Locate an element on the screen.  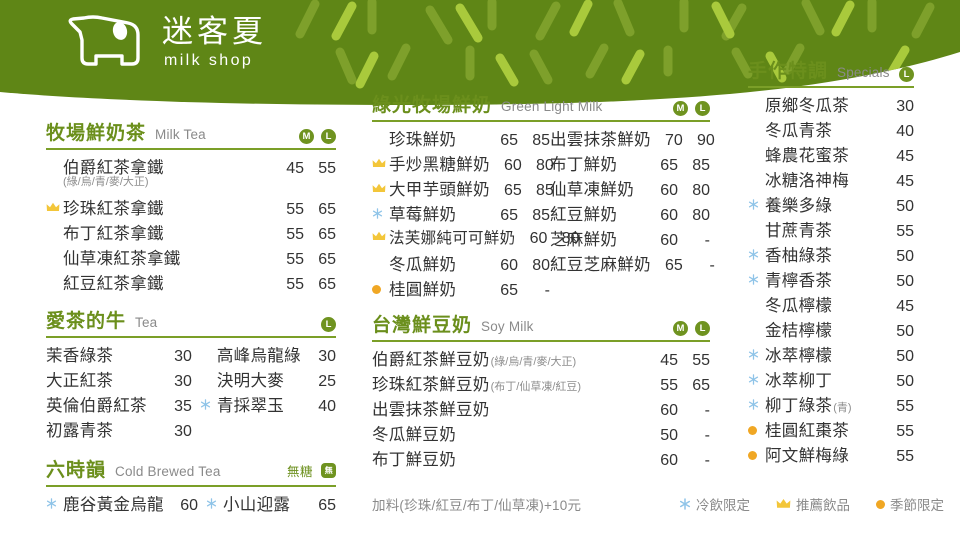
menu-item: 伯爵紅茶鮮豆奶 (綠/烏/青/麥/大正) 45 55 is located at coordinates (541, 358).